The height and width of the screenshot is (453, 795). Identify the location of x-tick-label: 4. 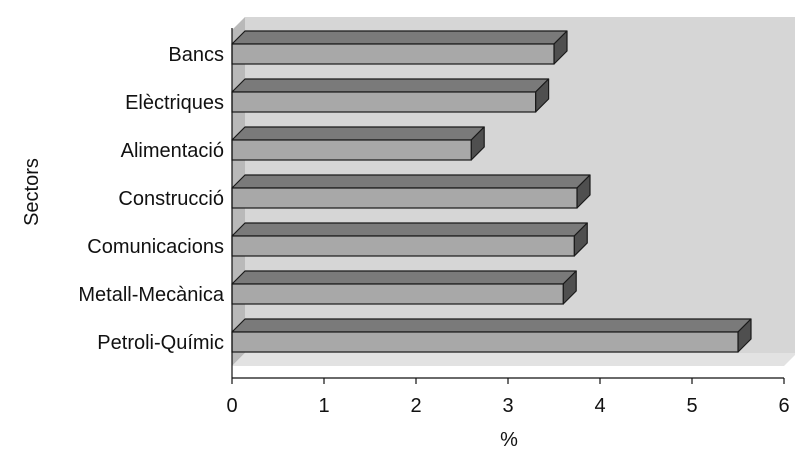
(599, 406).